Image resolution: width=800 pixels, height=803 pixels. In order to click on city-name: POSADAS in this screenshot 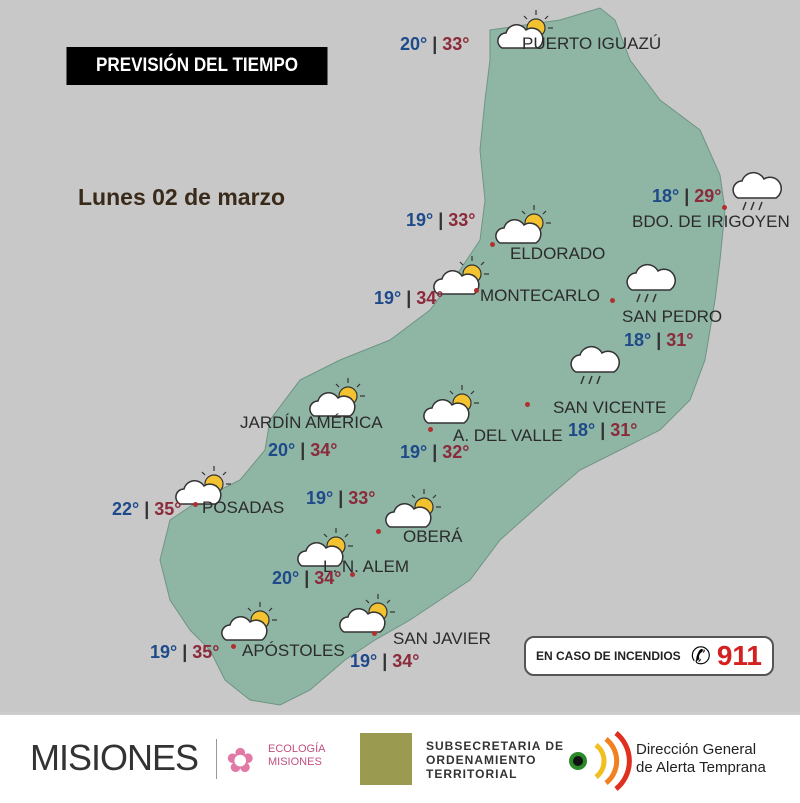, I will do `click(243, 507)`.